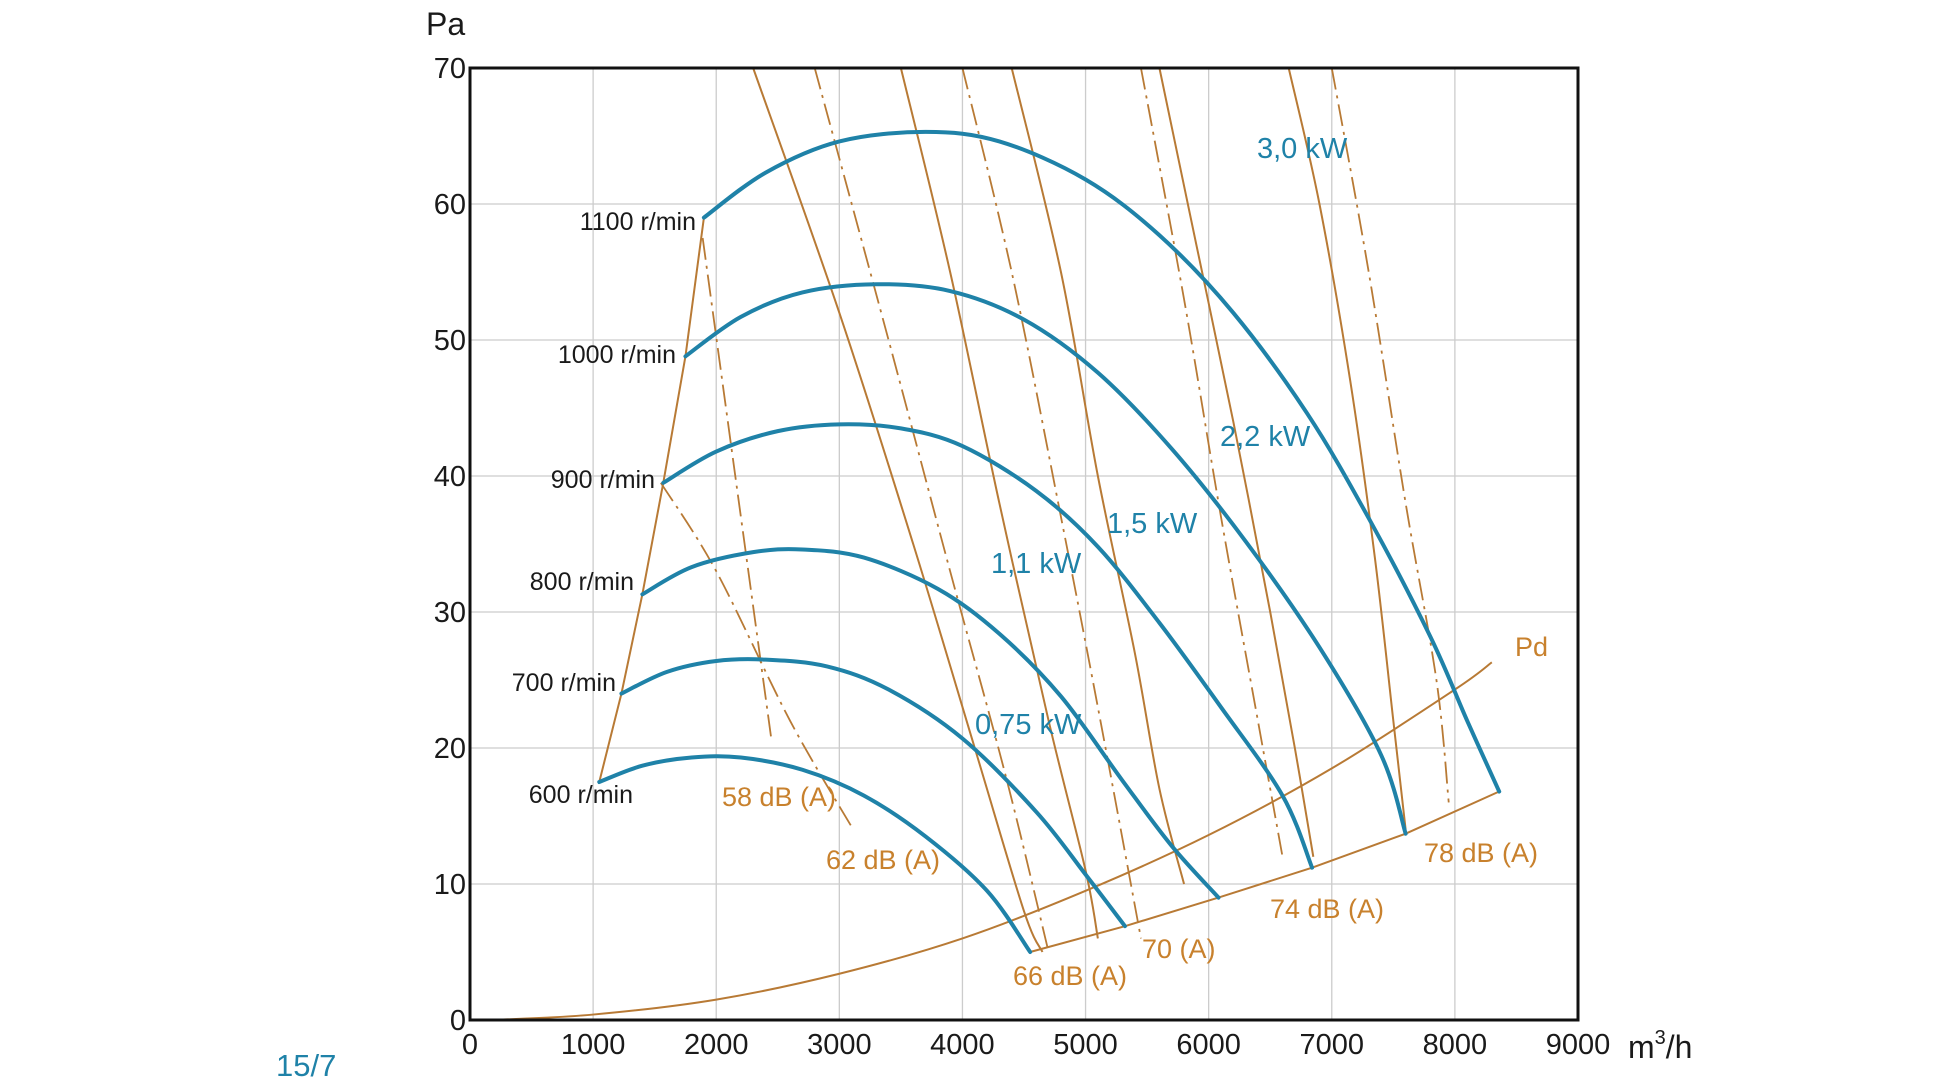 The height and width of the screenshot is (1086, 1946). Describe the element at coordinates (1085, 1045) in the screenshot. I see `x-tick-label: 5000` at that location.